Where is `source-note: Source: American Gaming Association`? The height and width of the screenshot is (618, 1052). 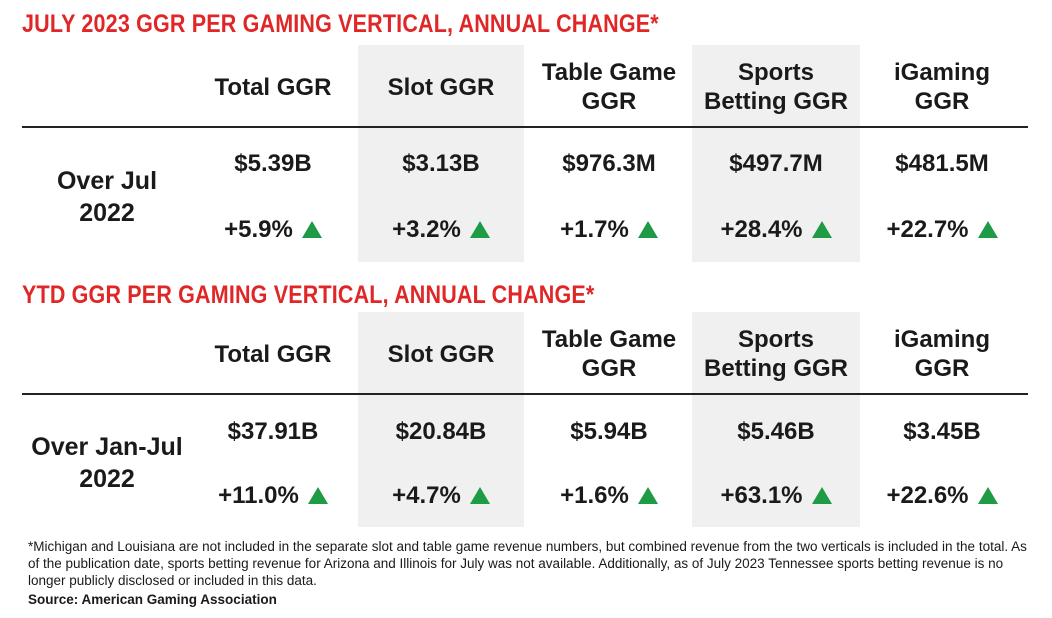
source-note: Source: American Gaming Association is located at coordinates (152, 599).